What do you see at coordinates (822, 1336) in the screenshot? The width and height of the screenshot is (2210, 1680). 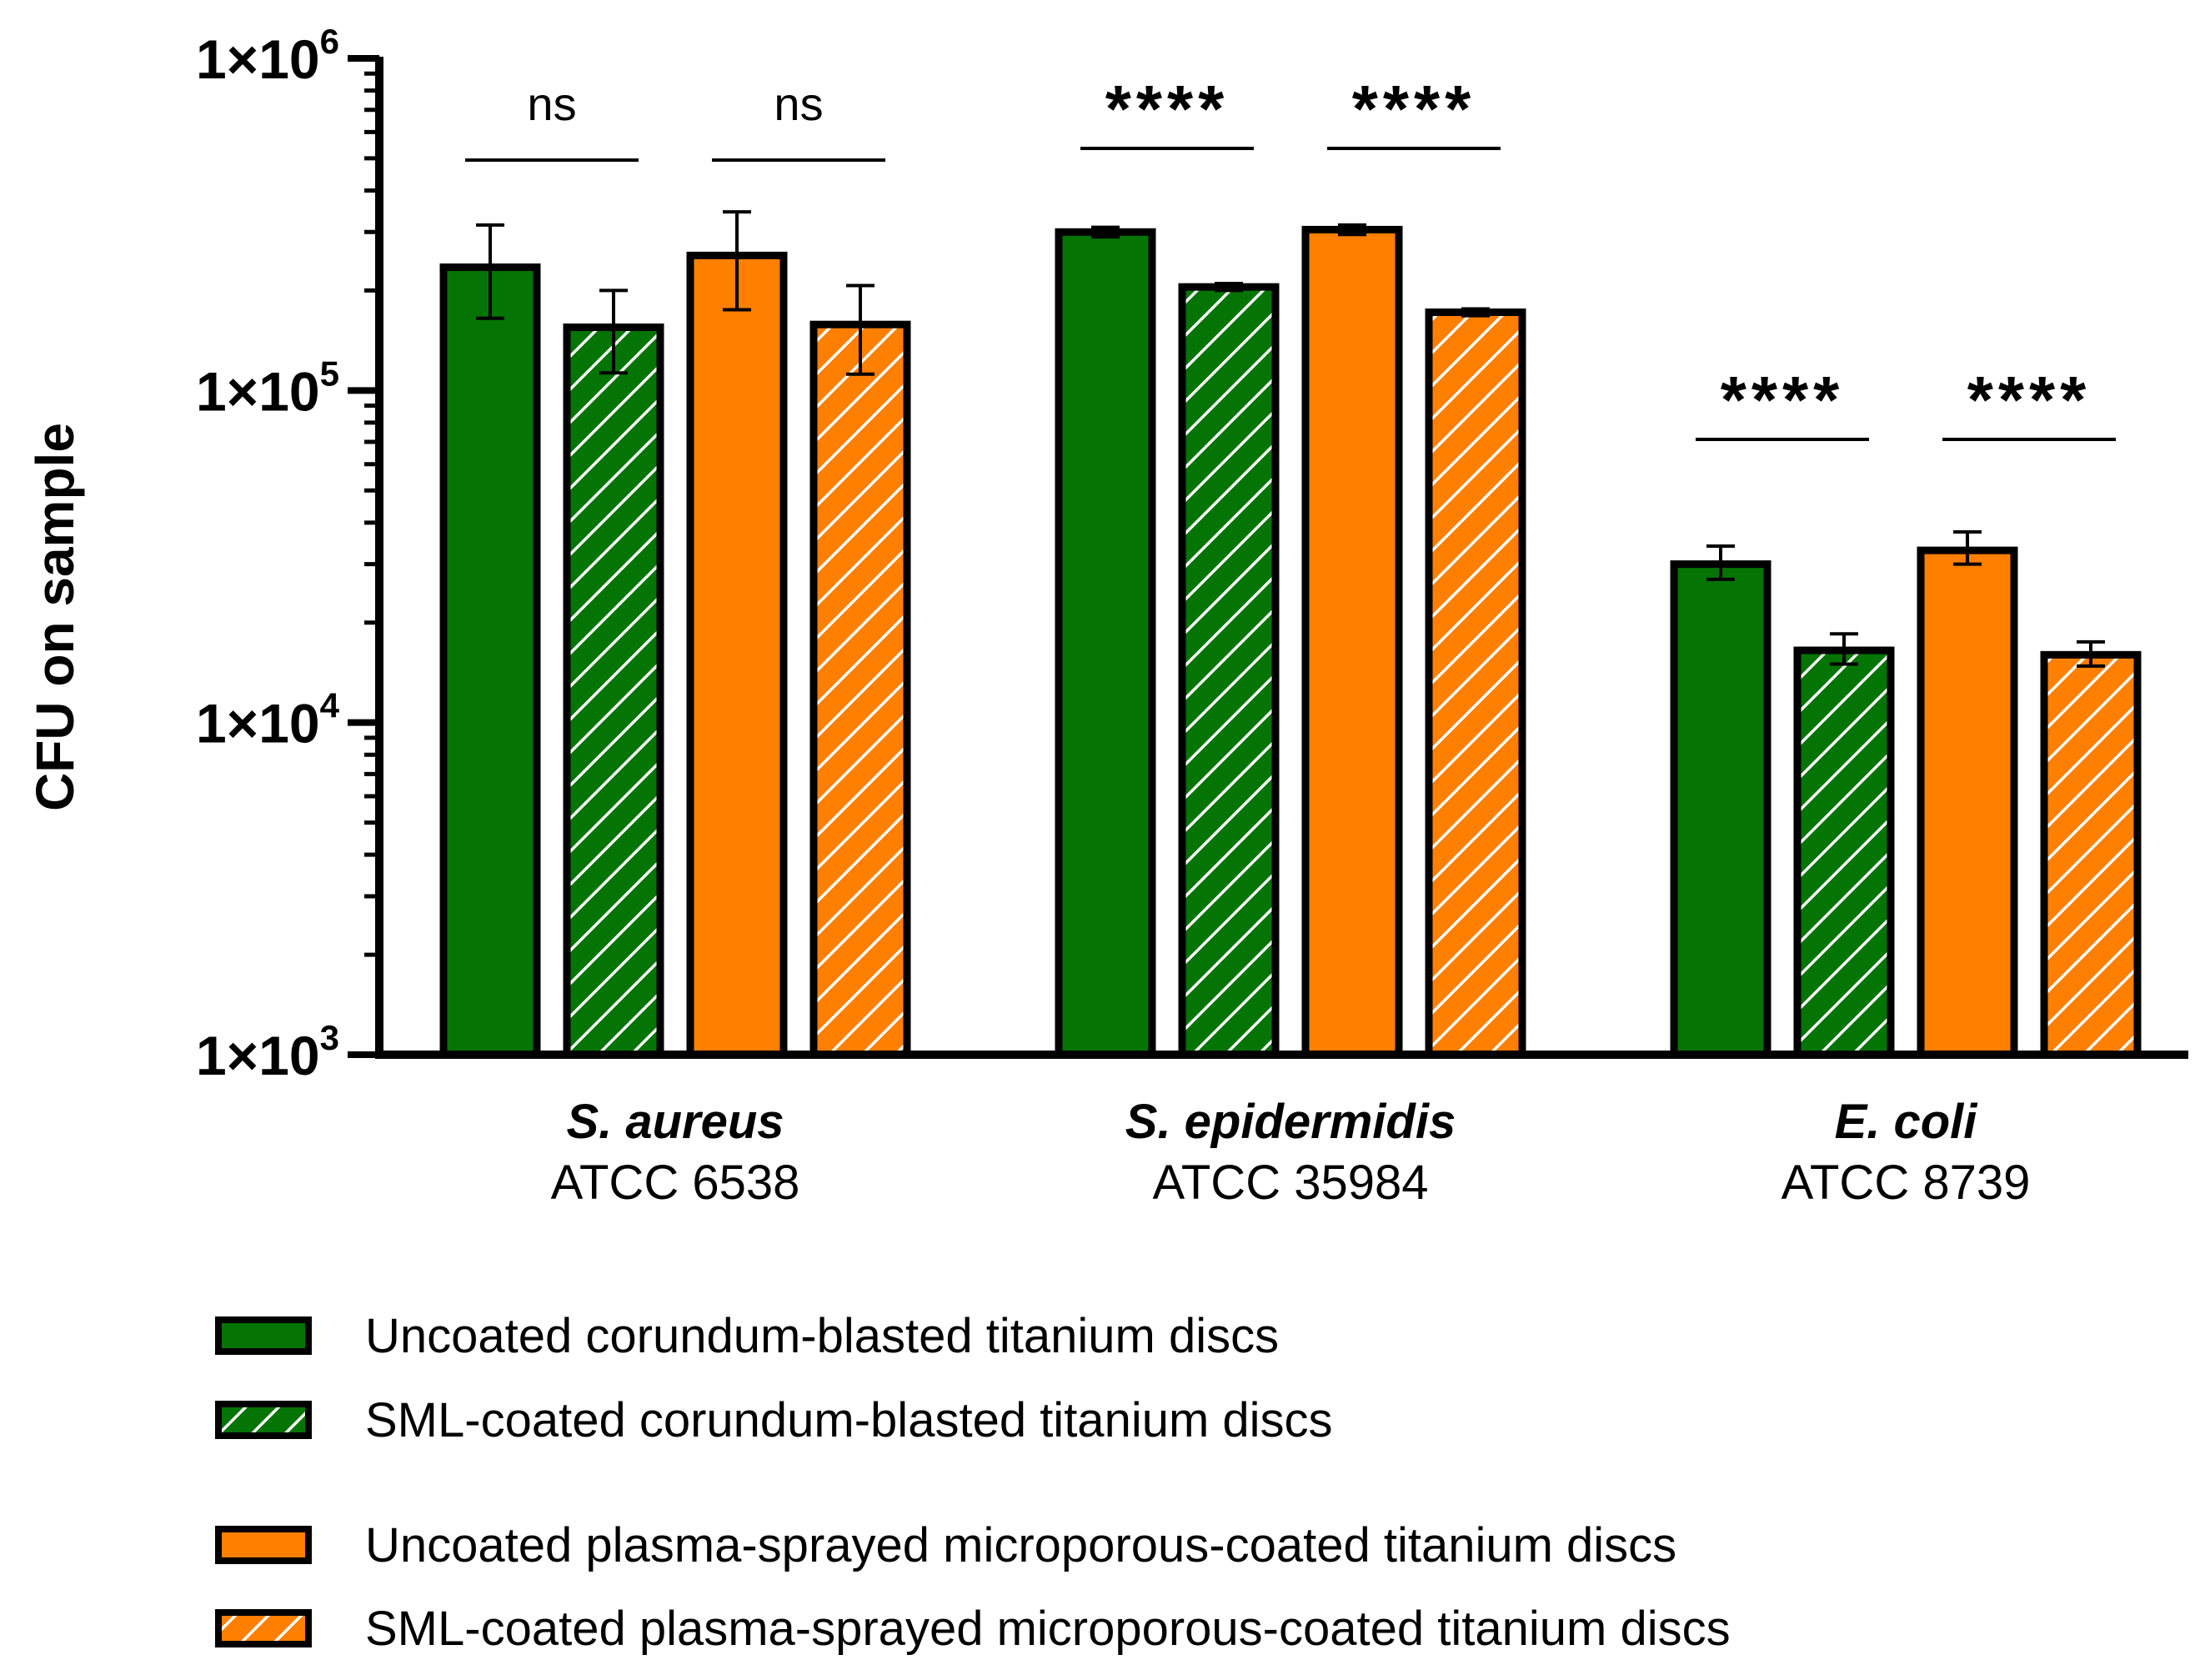 I see `legend-label: Uncoated corundum-blasted titanium discs` at bounding box center [822, 1336].